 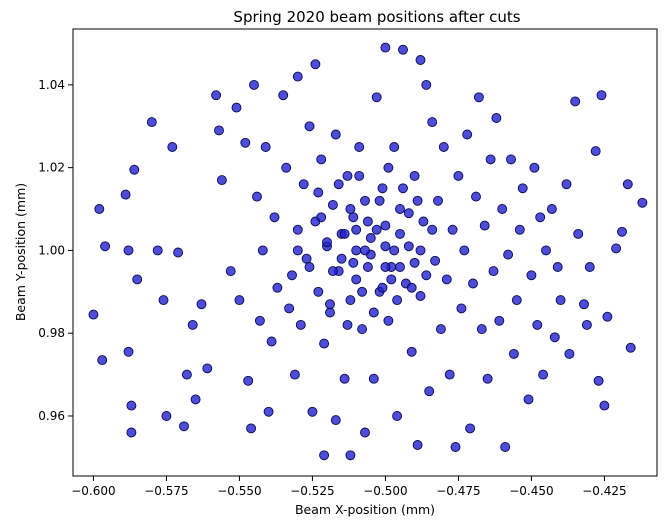 I want to click on x-tick-label: −0.525, so click(x=312, y=491).